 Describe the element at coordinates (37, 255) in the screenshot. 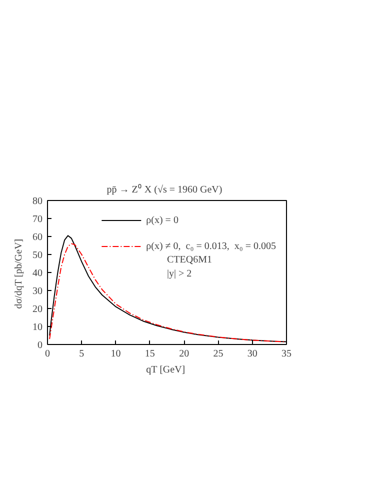

I see `y-tick-label: 50` at that location.